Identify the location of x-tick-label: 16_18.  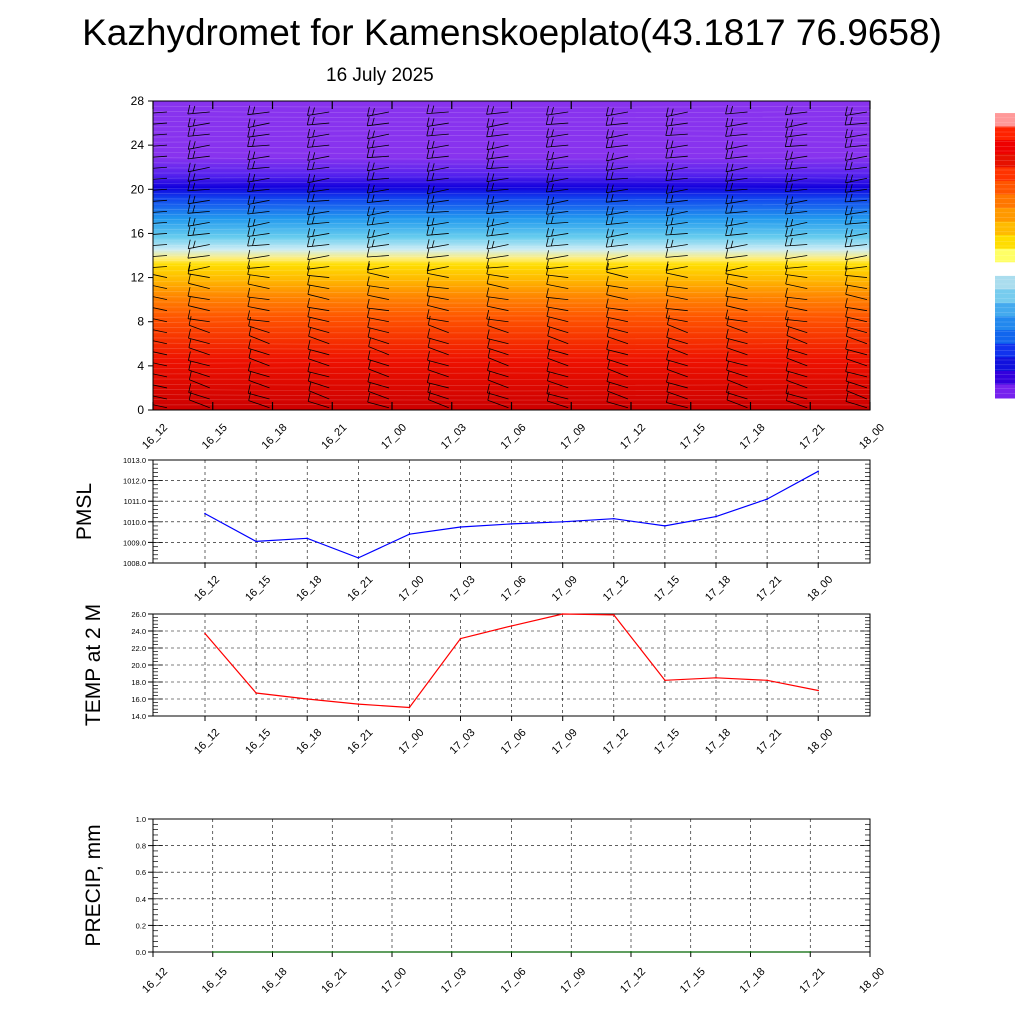
(275, 437).